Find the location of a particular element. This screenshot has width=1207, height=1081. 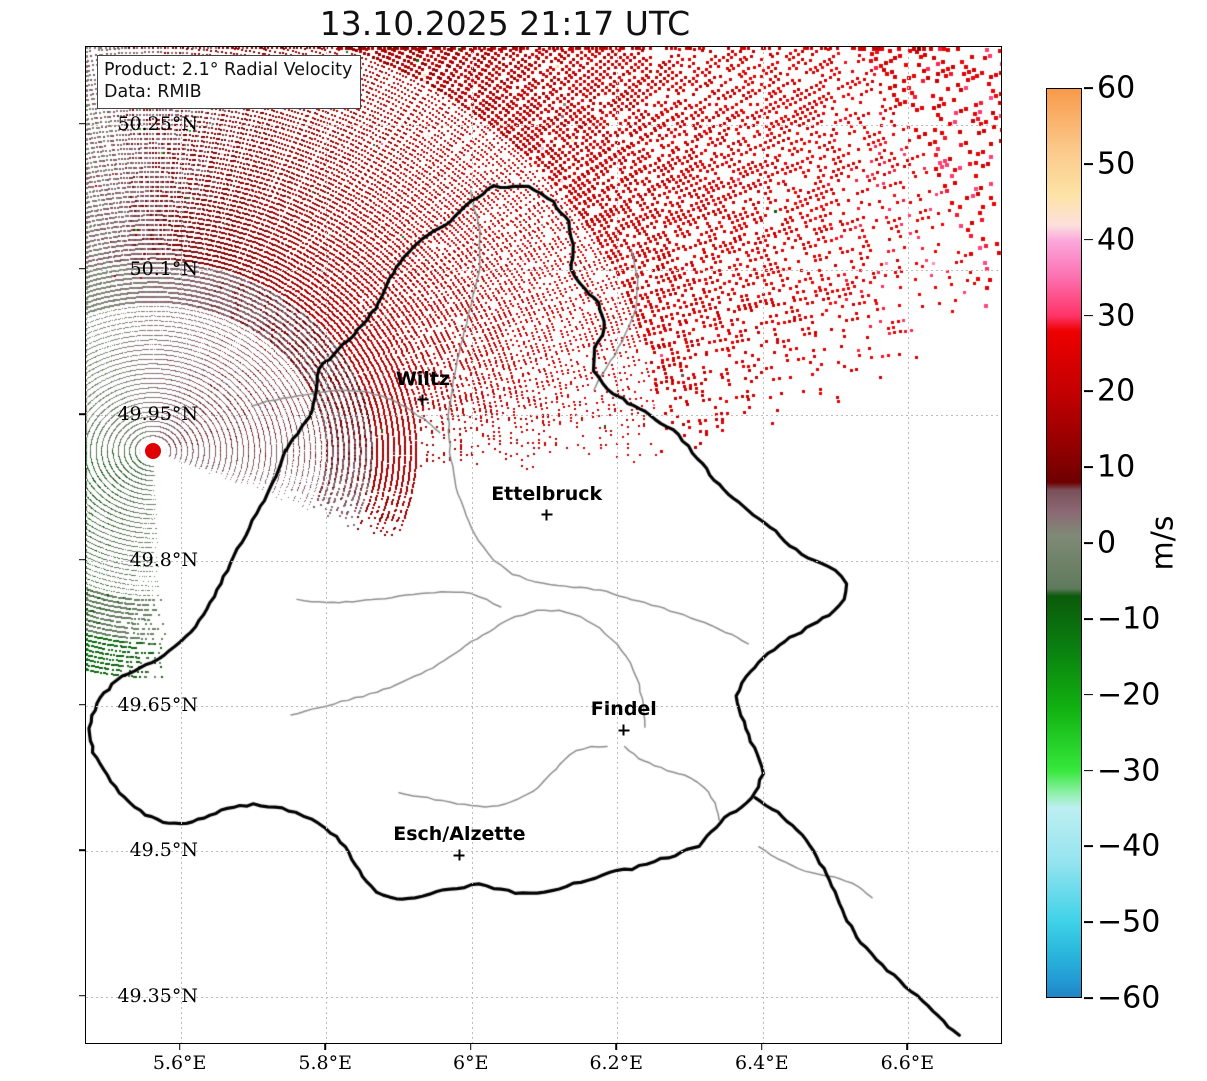

colorbar is located at coordinates (1064, 543).